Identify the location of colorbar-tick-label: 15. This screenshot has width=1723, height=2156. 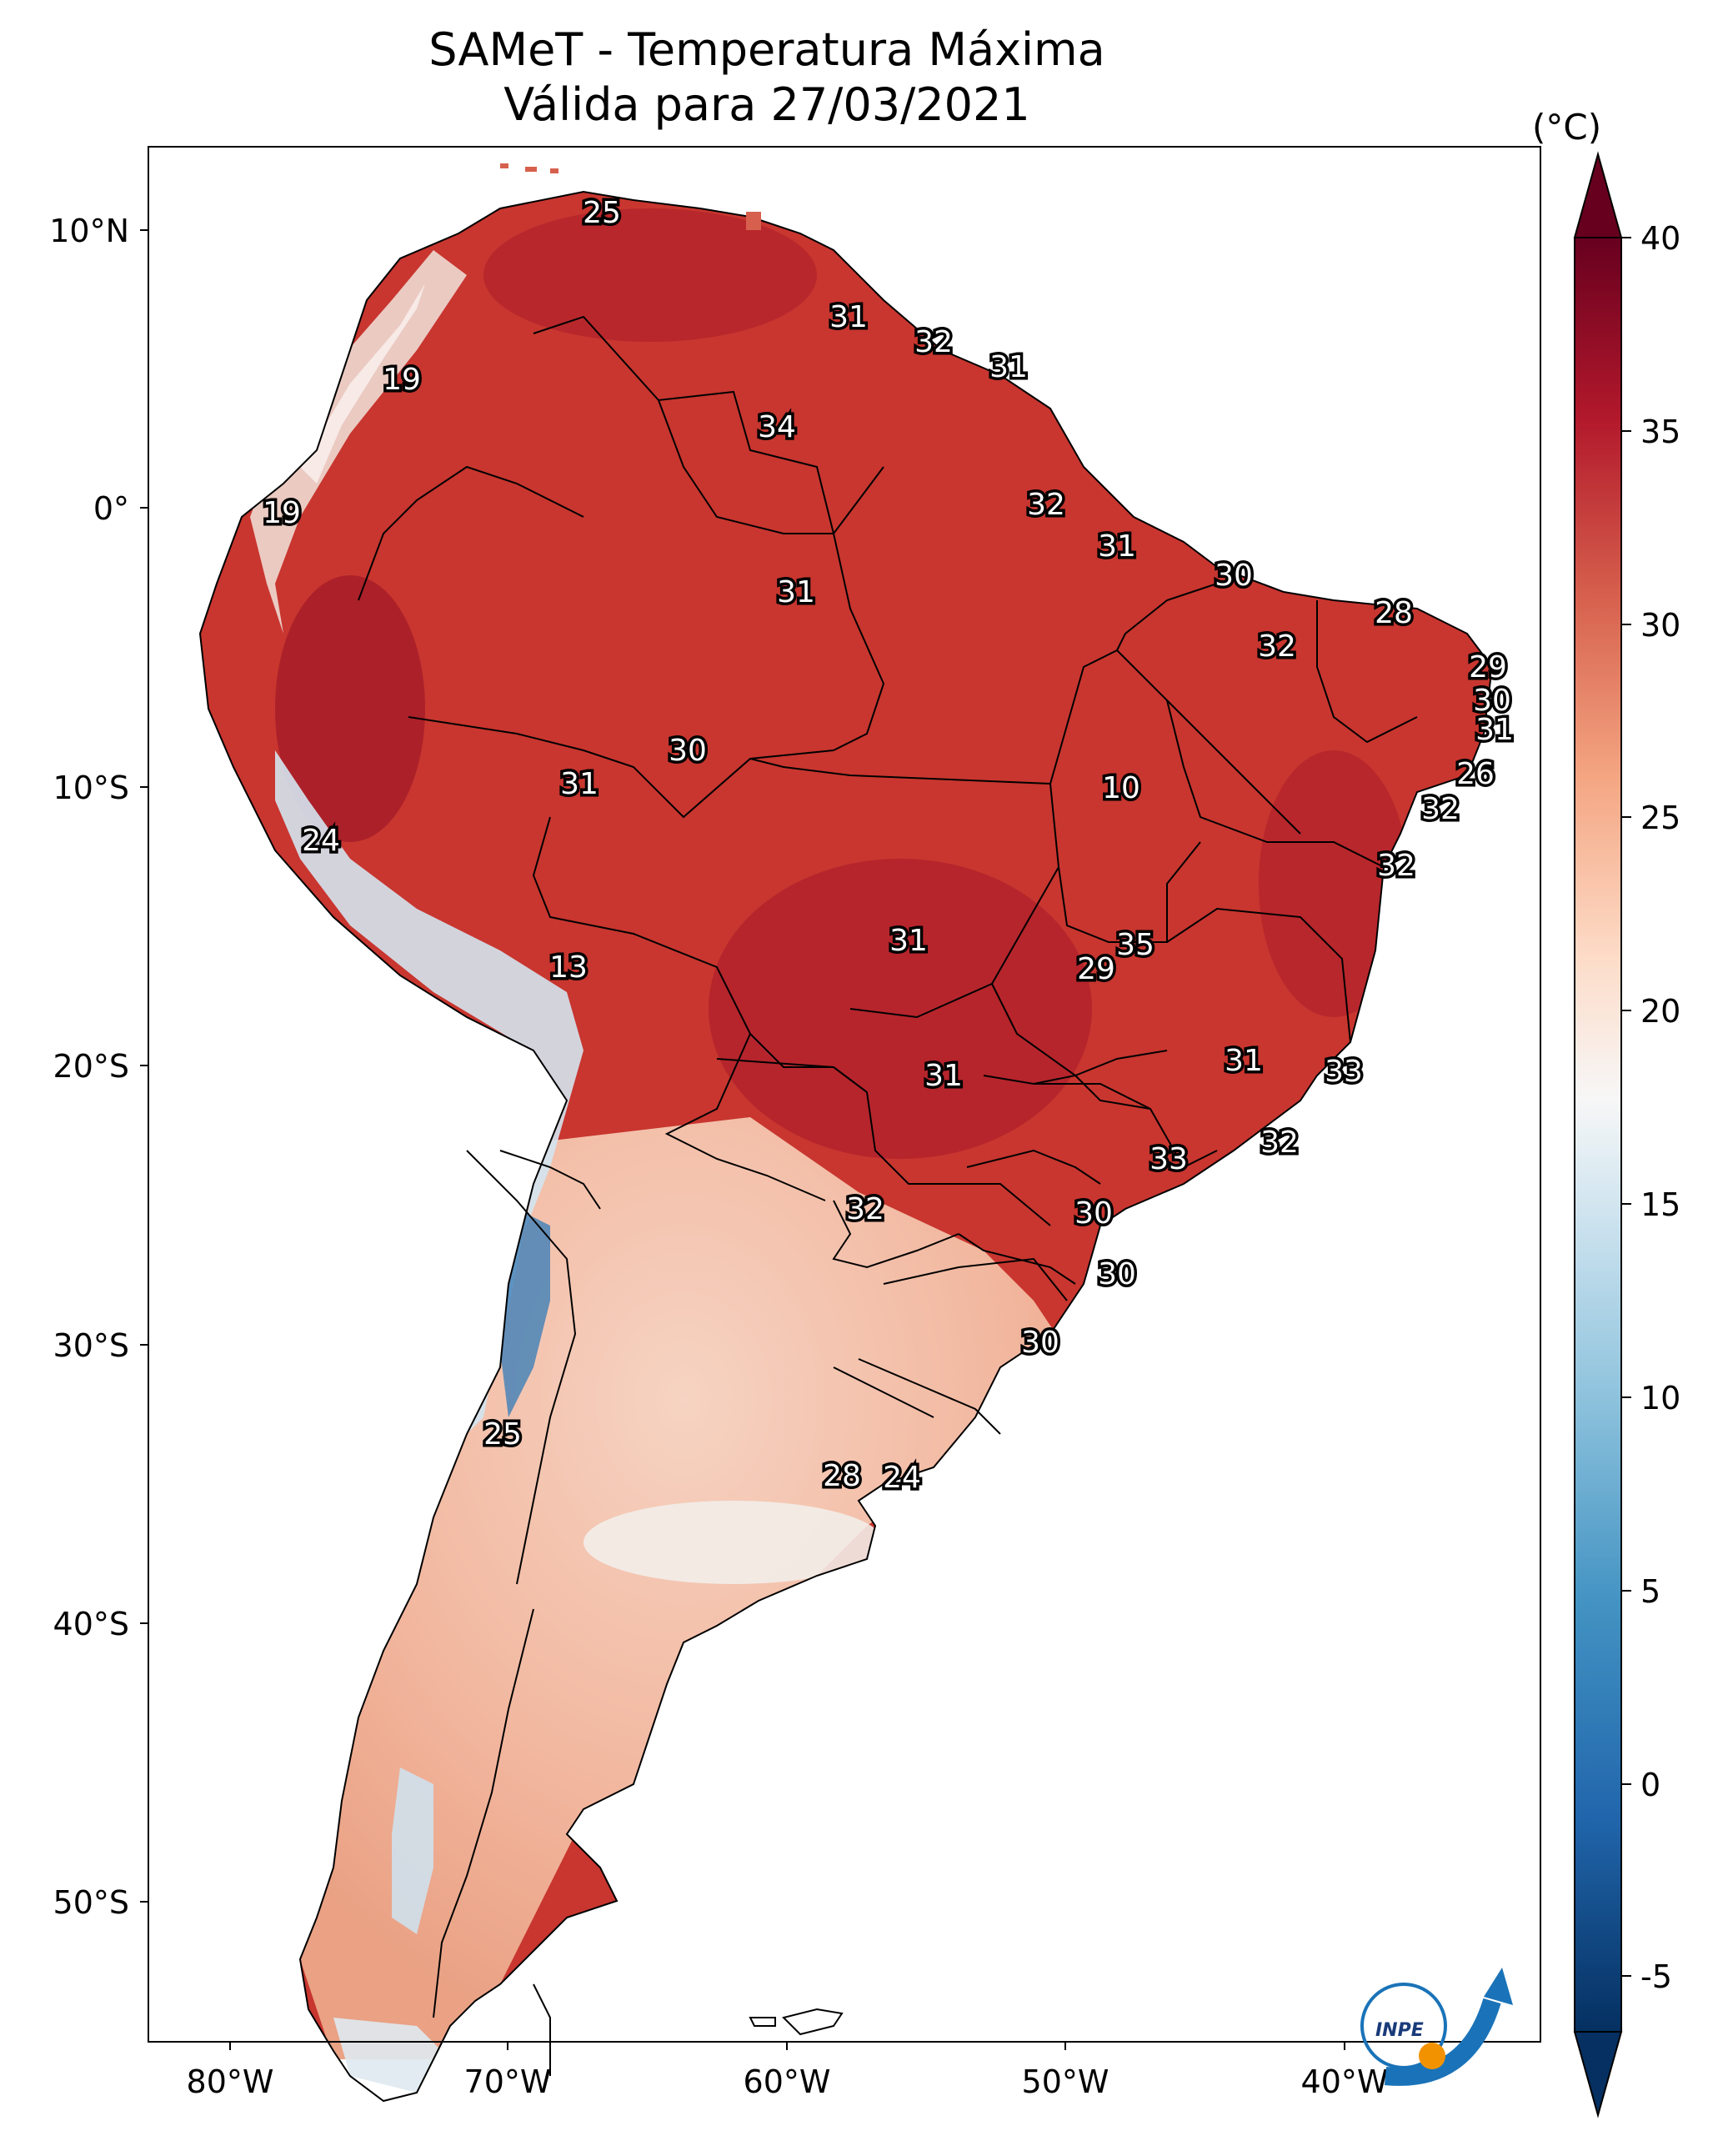
(1660, 1204).